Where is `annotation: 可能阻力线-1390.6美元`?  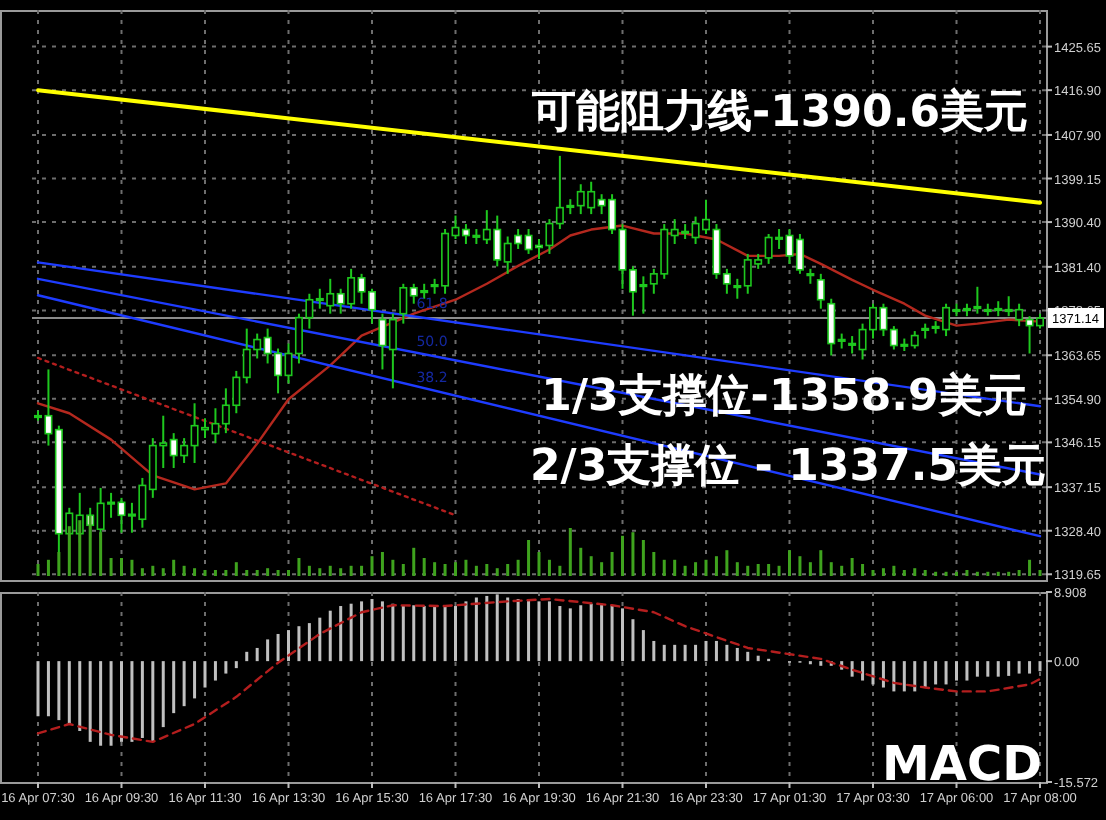
annotation: 可能阻力线-1390.6美元 is located at coordinates (779, 112).